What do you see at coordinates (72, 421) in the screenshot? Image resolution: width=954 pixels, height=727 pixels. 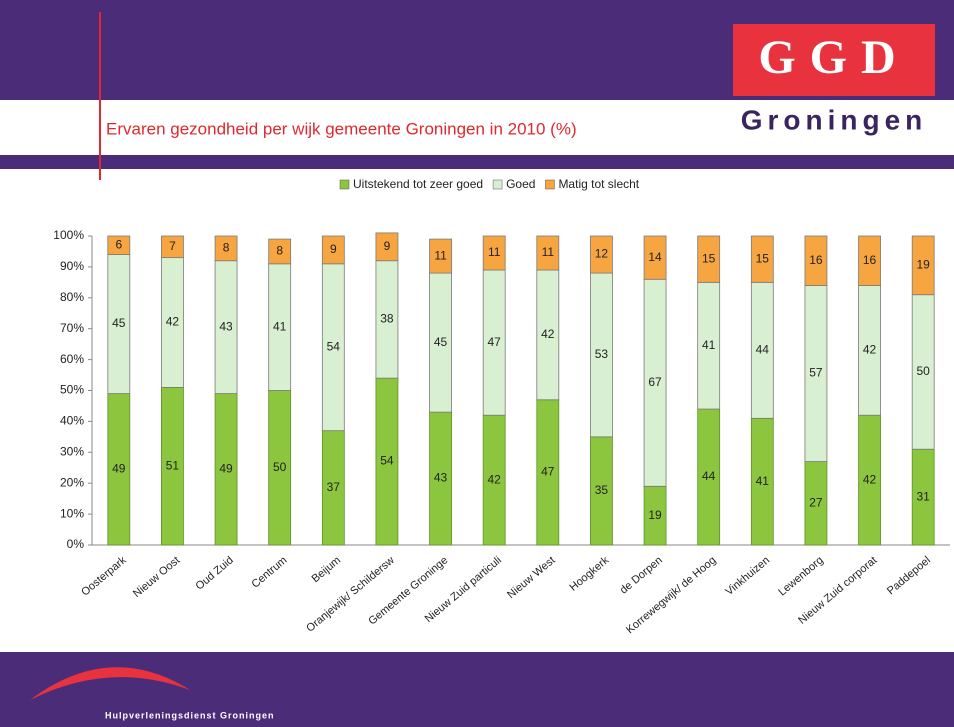 I see `y-tick-label: 40%` at bounding box center [72, 421].